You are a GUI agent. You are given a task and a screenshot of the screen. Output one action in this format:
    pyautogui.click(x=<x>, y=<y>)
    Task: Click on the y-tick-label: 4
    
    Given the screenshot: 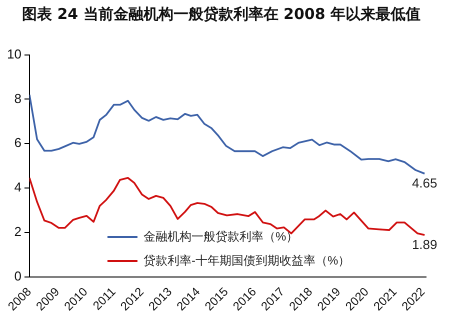 What is the action you would take?
    pyautogui.click(x=18, y=187)
    